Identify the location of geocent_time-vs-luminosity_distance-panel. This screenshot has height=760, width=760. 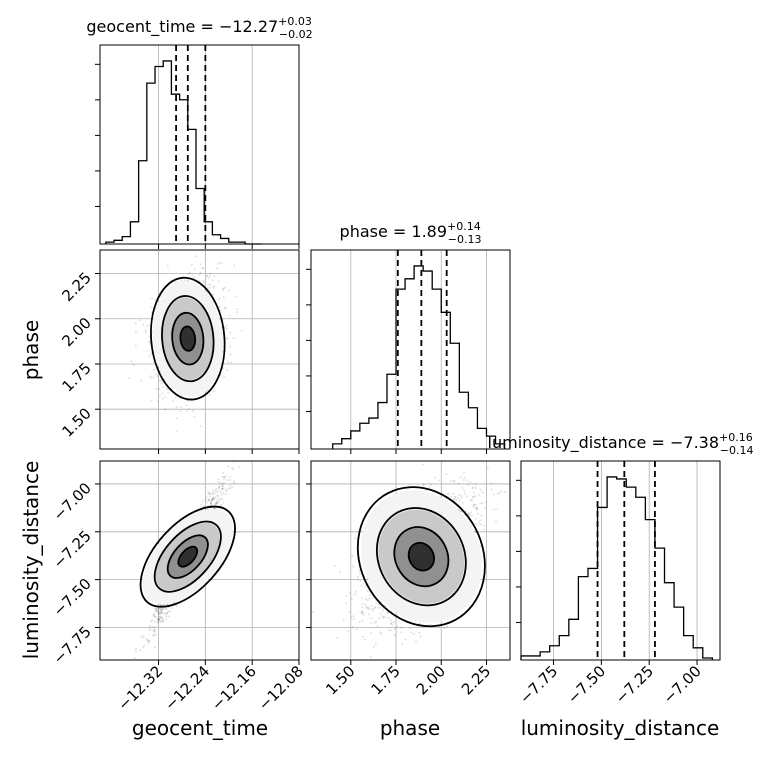
(199, 560).